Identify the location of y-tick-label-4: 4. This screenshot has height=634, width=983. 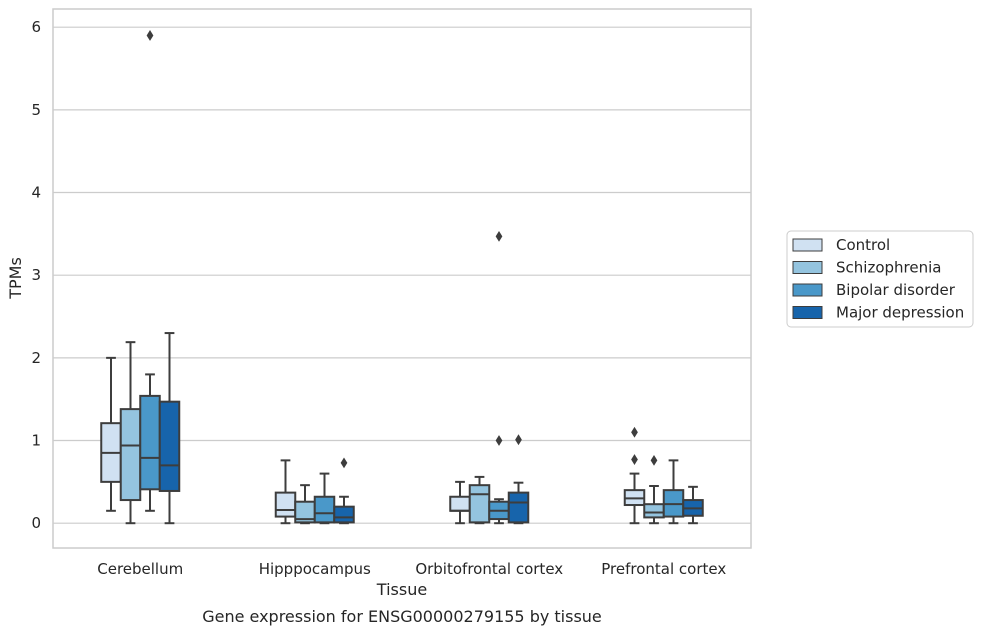
(36, 193).